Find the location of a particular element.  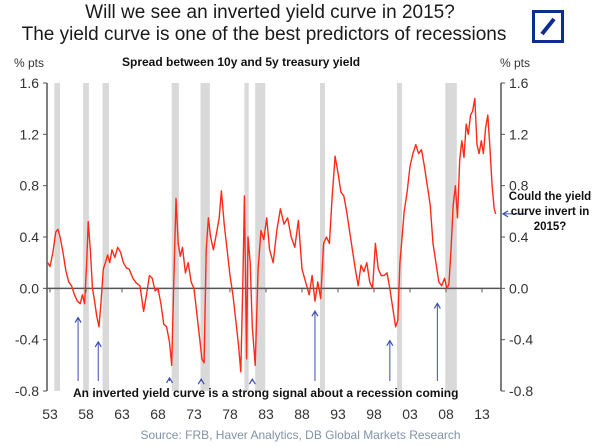

y-tick-label-left: 0.0 is located at coordinates (30, 288).